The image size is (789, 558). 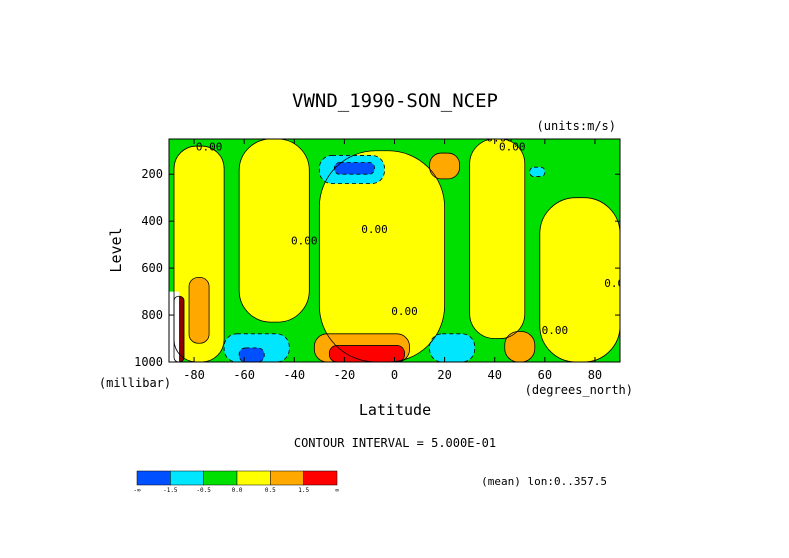 What do you see at coordinates (137, 490) in the screenshot?
I see `colorbar-label: -∞` at bounding box center [137, 490].